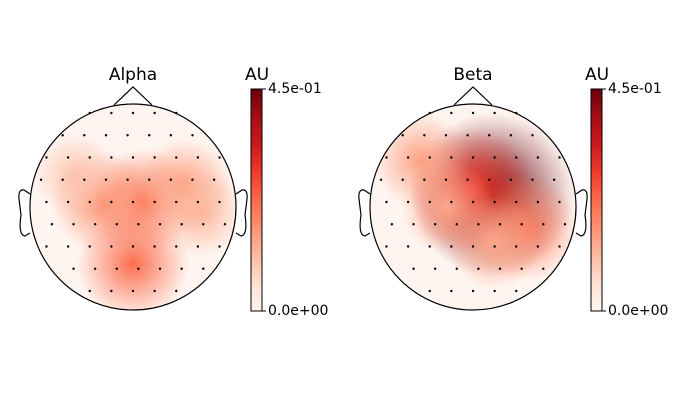 Image resolution: width=700 pixels, height=400 pixels. I want to click on colorbar-tick-label: 0.0e+00, so click(638, 311).